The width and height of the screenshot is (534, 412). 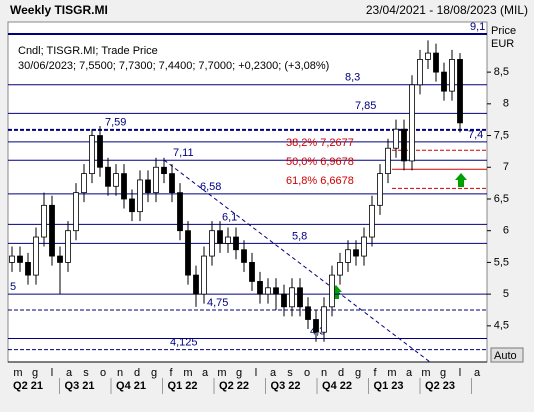 What do you see at coordinates (501, 72) in the screenshot?
I see `y-tick-label: 8,5` at bounding box center [501, 72].